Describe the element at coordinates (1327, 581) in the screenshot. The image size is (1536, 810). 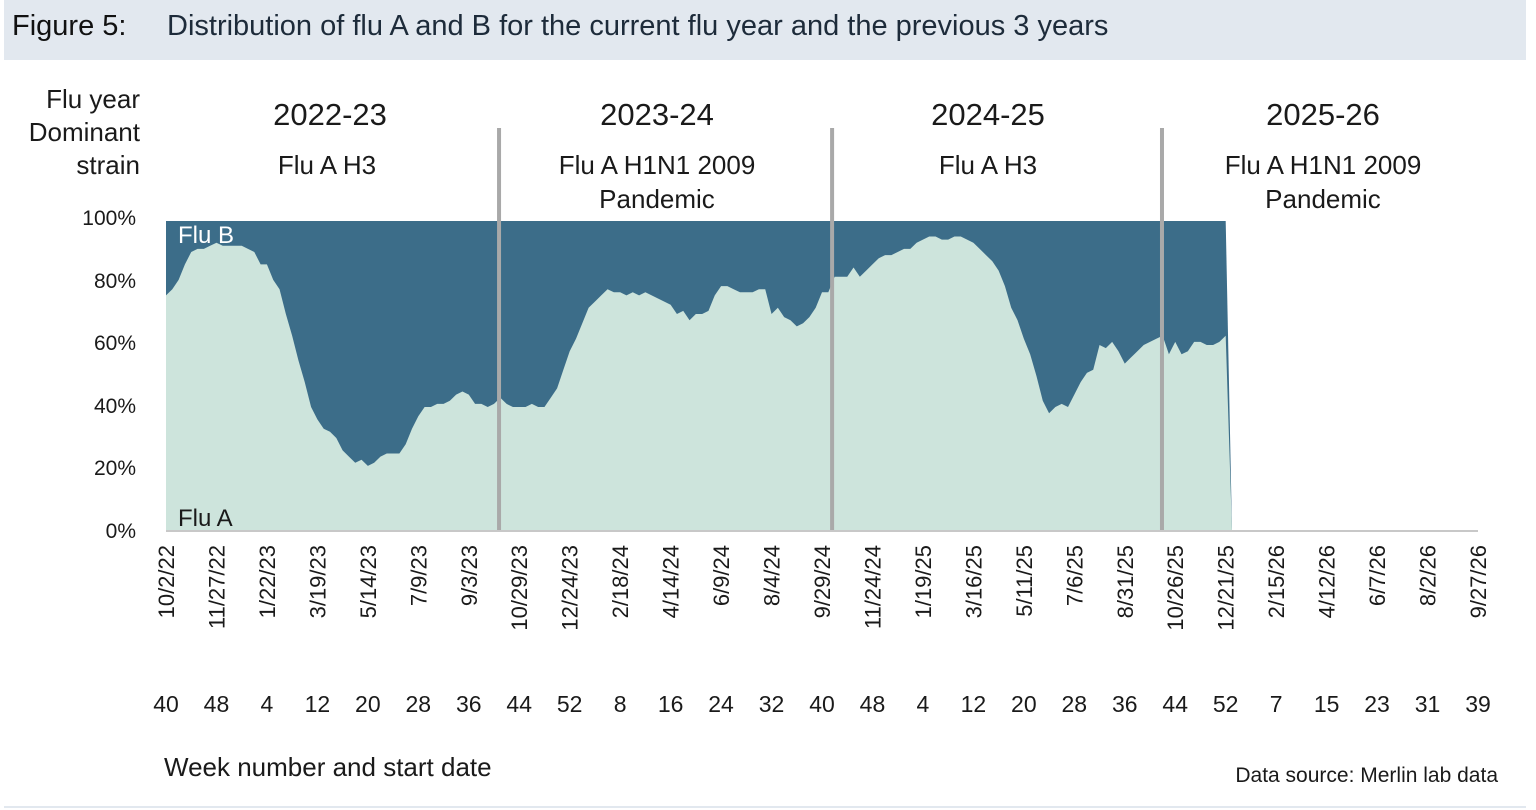
I see `x-date-tick-label: 4/12/26` at that location.